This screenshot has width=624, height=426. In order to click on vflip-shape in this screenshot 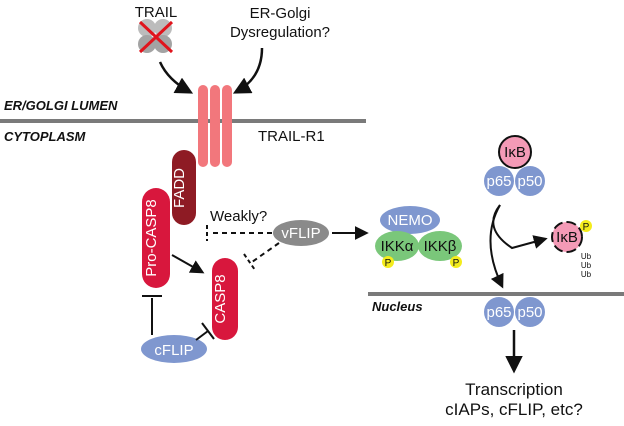, I will do `click(301, 233)`.